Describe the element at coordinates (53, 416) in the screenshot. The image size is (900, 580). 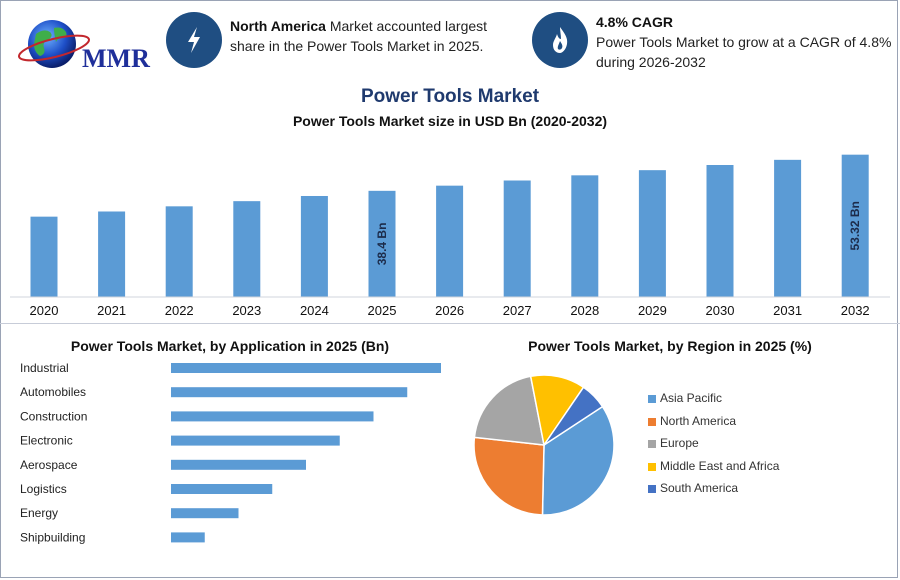
I see `hbar-label-construction: Construction` at that location.